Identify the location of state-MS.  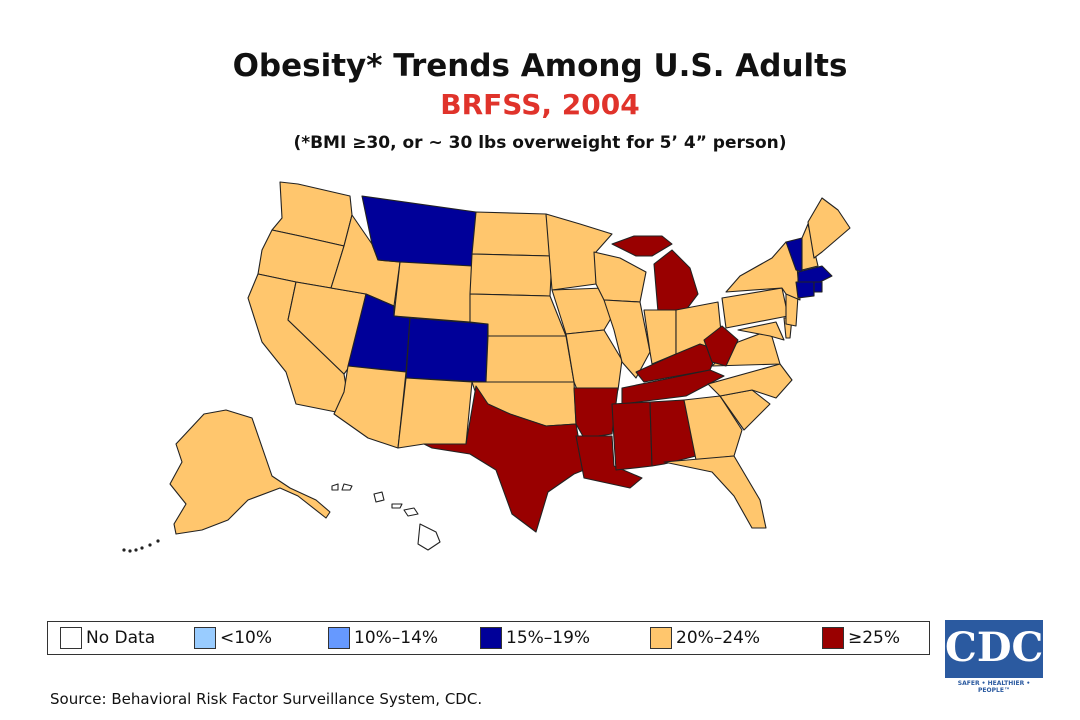
(632, 436).